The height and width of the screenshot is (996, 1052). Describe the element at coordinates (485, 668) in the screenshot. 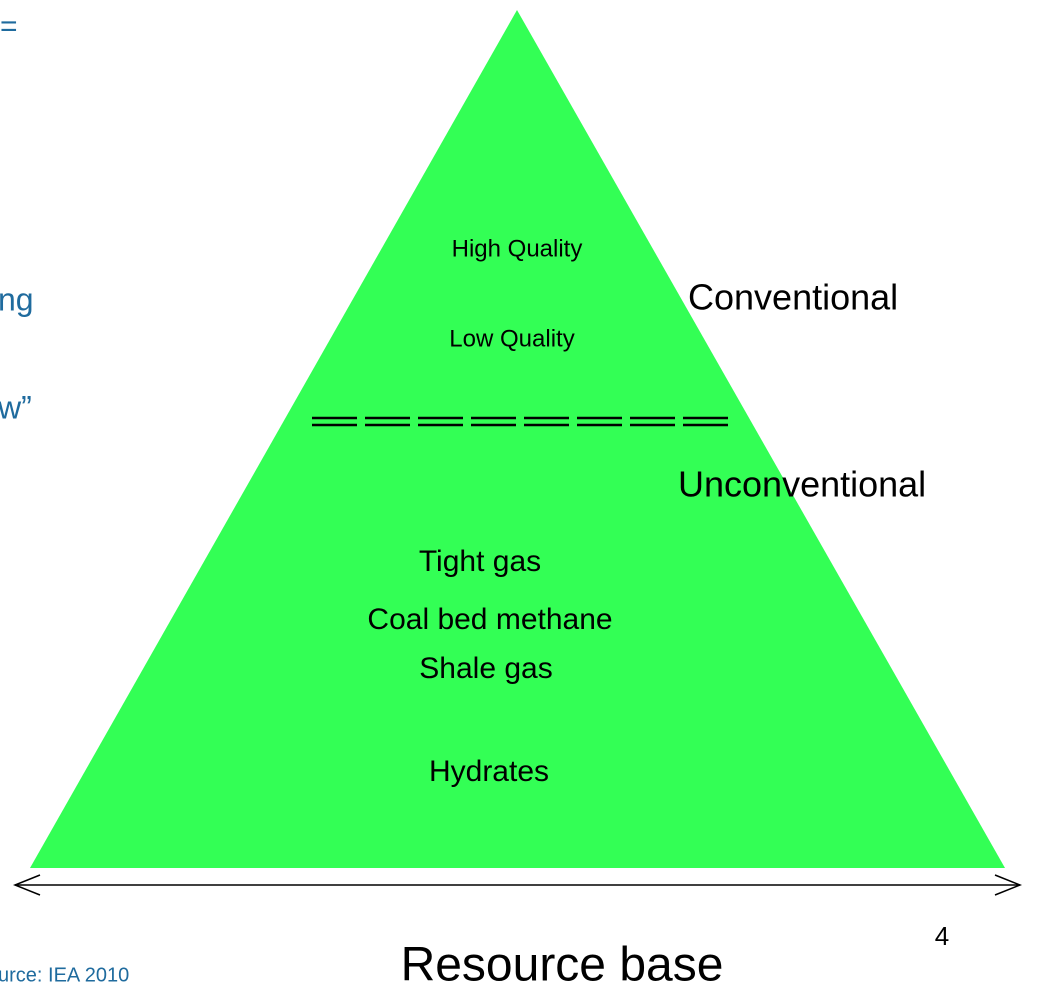

I see `pyramid-label: Shale gas` at that location.